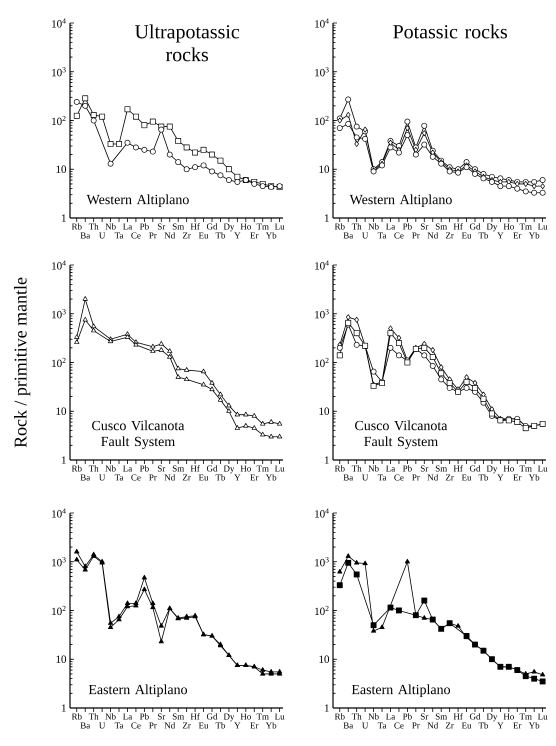 Image resolution: width=556 pixels, height=746 pixels. Describe the element at coordinates (138, 435) in the screenshot. I see `annotation: Cusco Vilcanota Fault System` at that location.